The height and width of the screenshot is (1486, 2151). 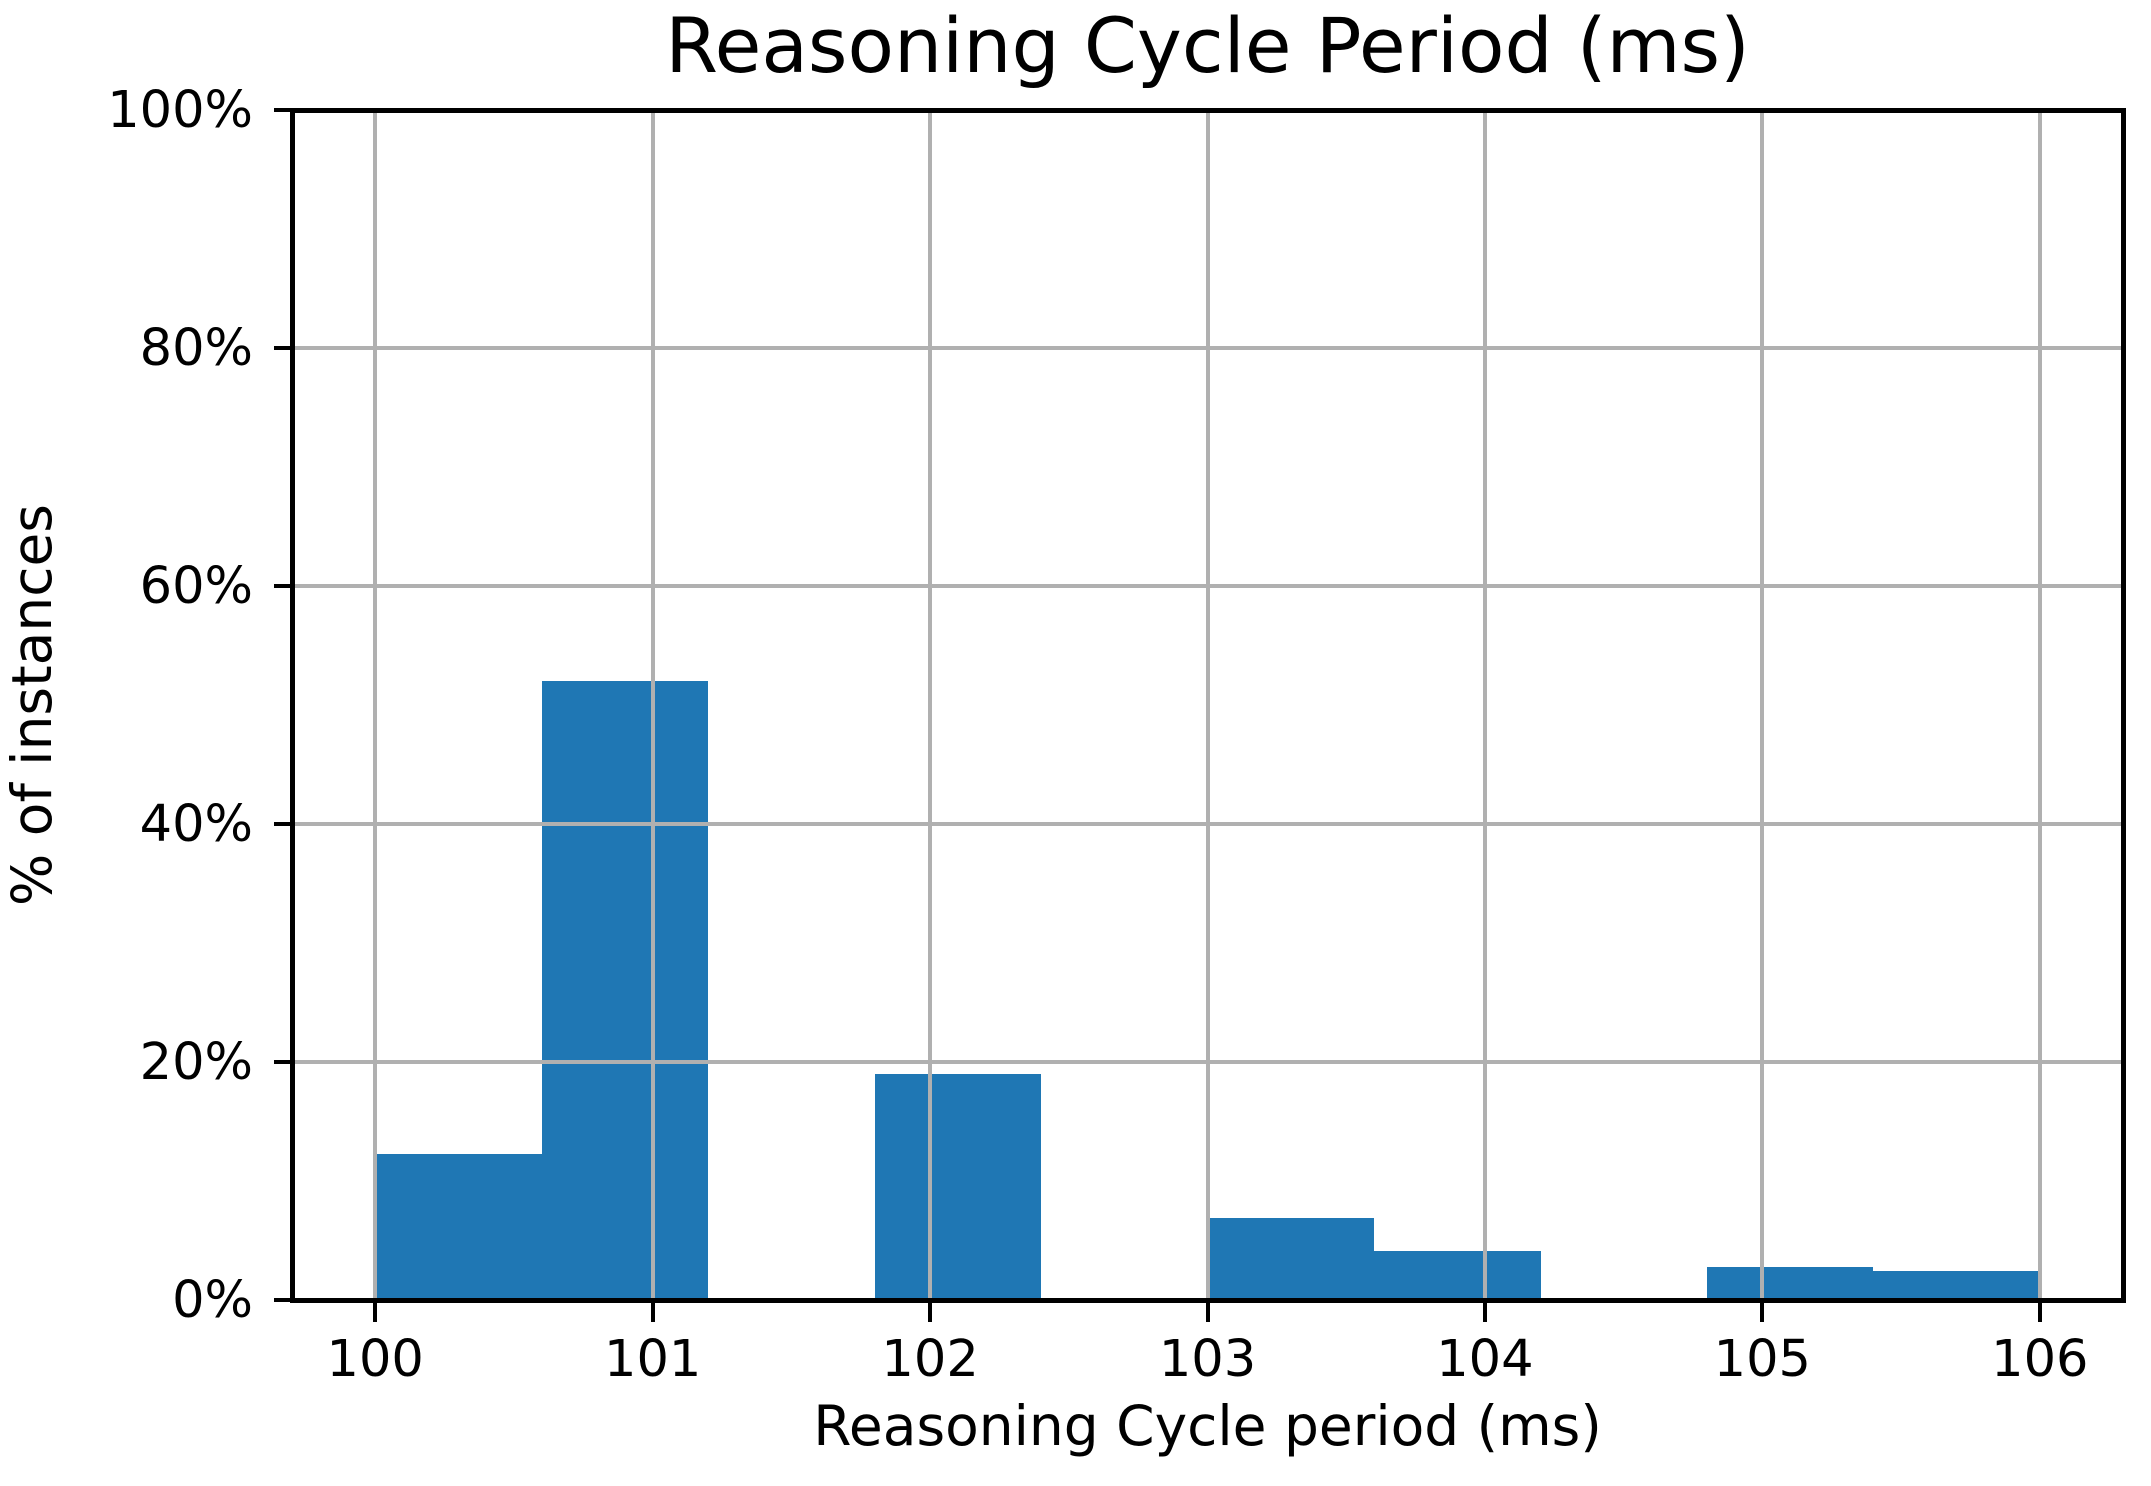 What do you see at coordinates (1207, 45) in the screenshot?
I see `chart-title: Reasoning Cycle Period (ms)` at bounding box center [1207, 45].